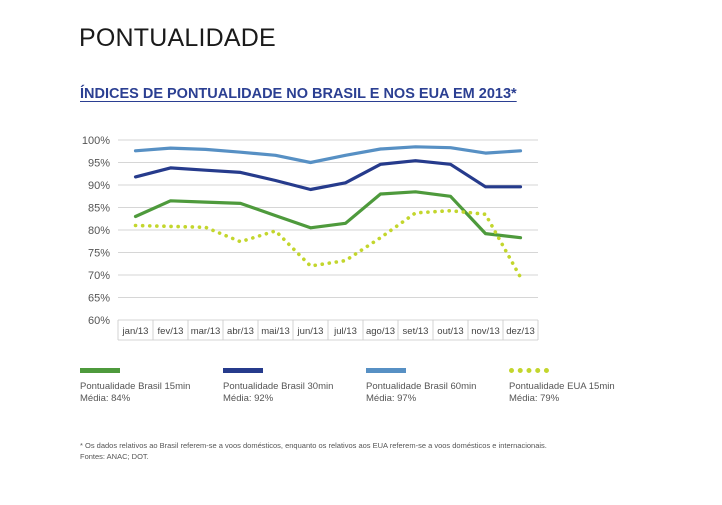  What do you see at coordinates (99, 209) in the screenshot?
I see `y-tick-label: 85%` at bounding box center [99, 209].